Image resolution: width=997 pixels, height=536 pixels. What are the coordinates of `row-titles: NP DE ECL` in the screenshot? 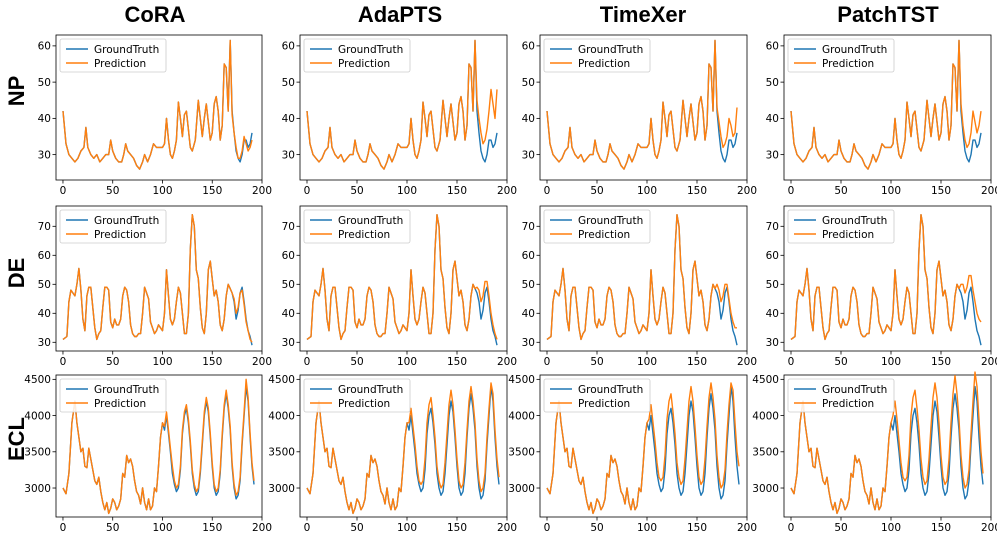 It's located at (16, 268).